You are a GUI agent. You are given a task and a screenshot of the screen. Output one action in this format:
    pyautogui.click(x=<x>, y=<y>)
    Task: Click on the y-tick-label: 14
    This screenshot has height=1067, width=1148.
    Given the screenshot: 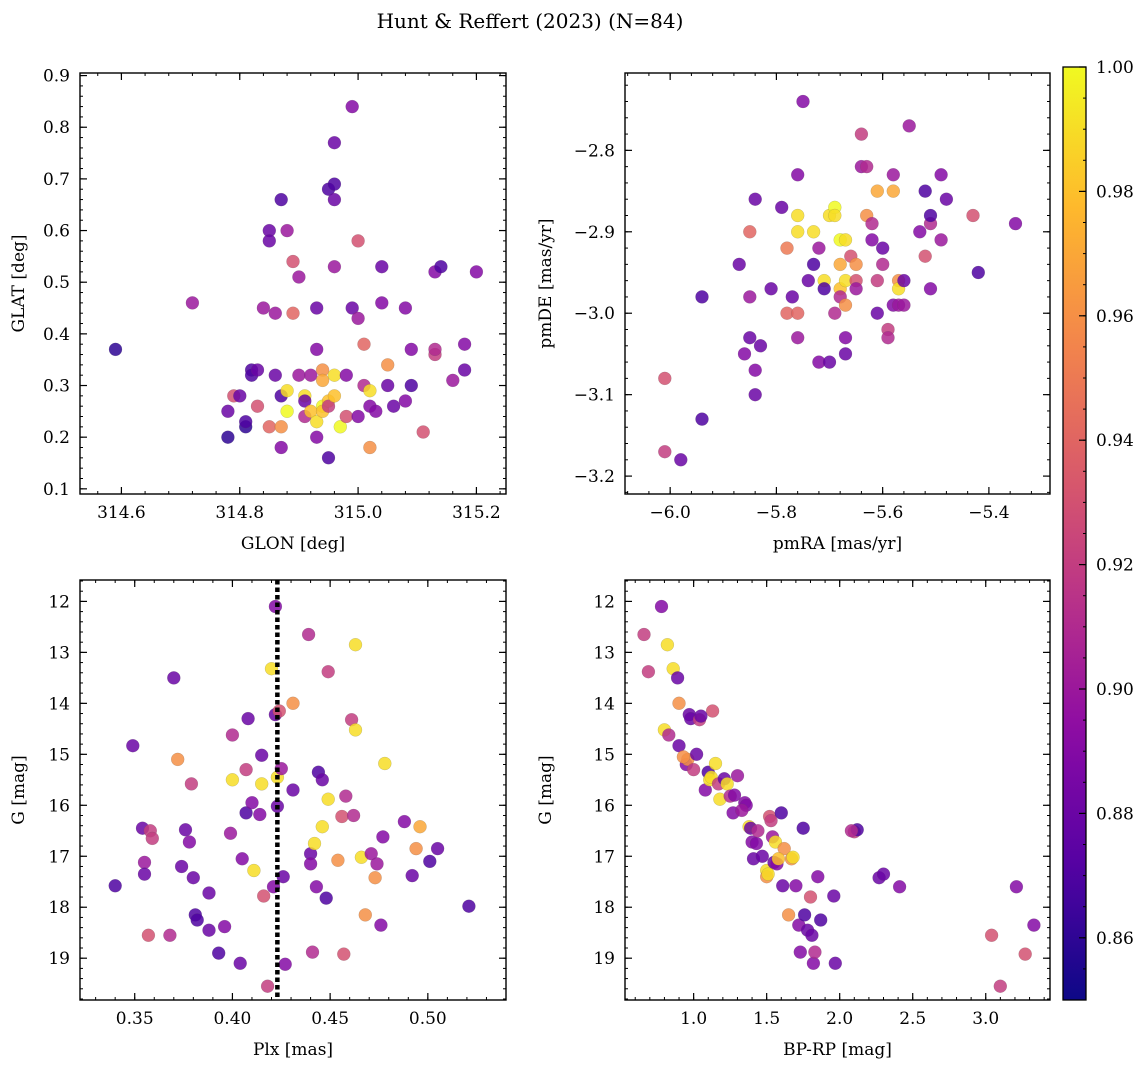 What is the action you would take?
    pyautogui.click(x=59, y=704)
    